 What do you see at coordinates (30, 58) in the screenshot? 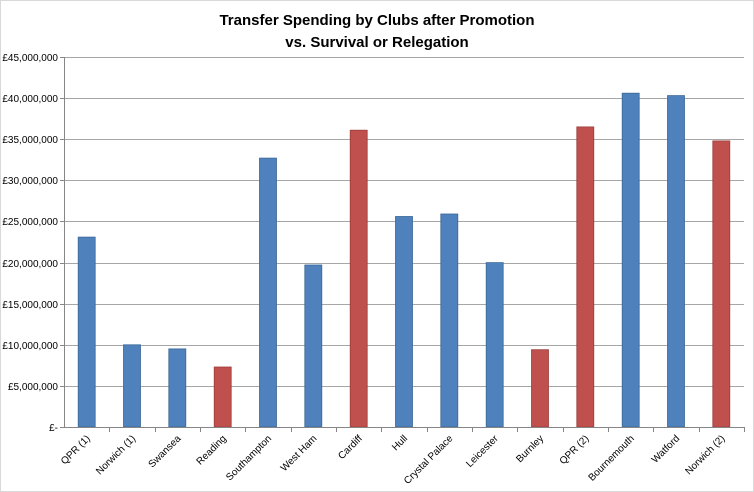
I see `y-tick-label: £45,000,000` at bounding box center [30, 58].